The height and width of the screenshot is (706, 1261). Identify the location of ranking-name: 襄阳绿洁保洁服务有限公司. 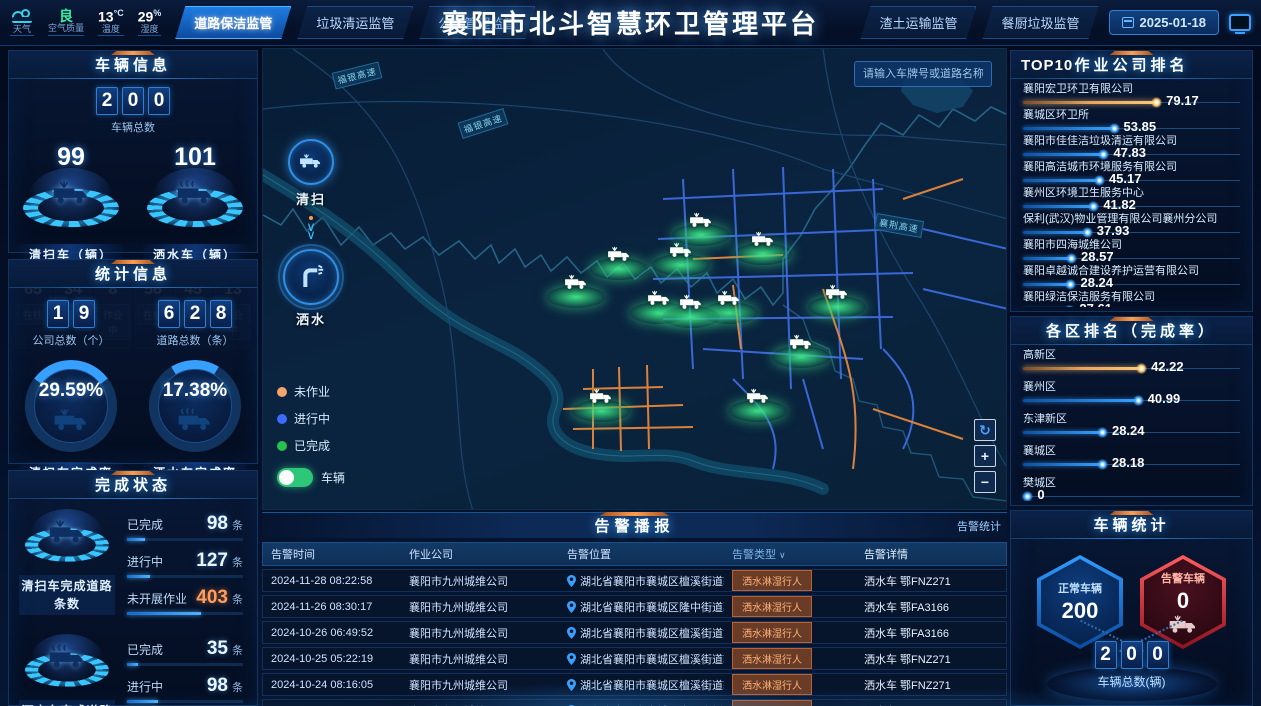
(1089, 297).